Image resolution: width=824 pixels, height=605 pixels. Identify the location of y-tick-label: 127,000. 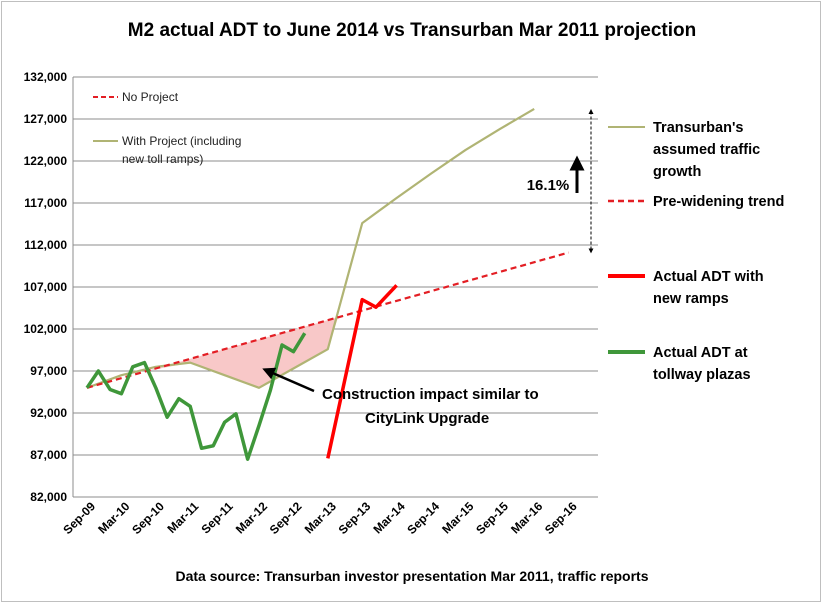
(46, 119).